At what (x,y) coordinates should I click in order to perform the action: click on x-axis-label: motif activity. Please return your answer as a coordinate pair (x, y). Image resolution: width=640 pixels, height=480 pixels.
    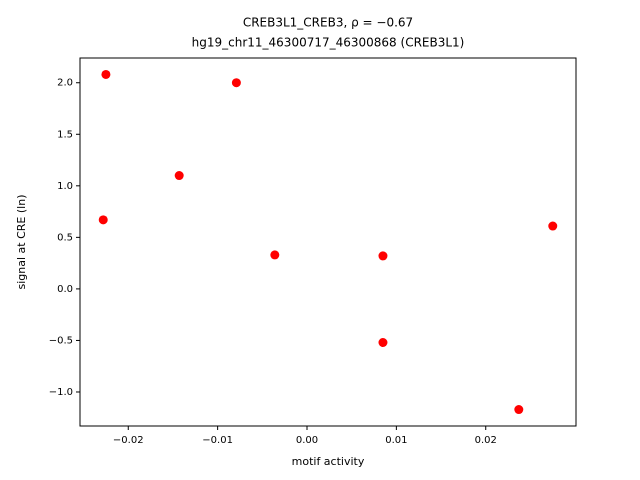
    Looking at the image, I should click on (328, 461).